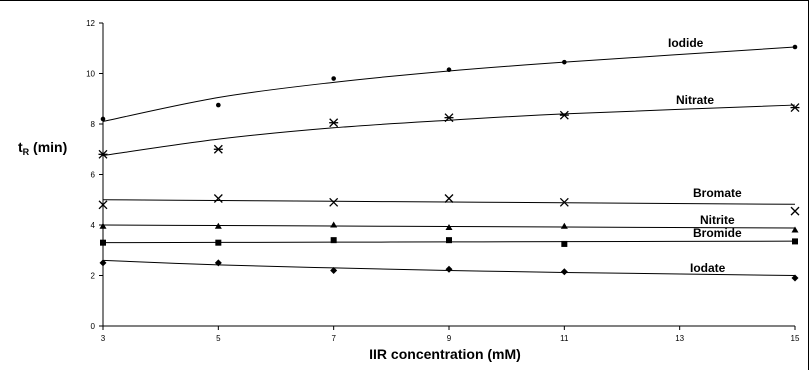 The width and height of the screenshot is (809, 370). Describe the element at coordinates (449, 130) in the screenshot. I see `trendline-nitrate` at that location.